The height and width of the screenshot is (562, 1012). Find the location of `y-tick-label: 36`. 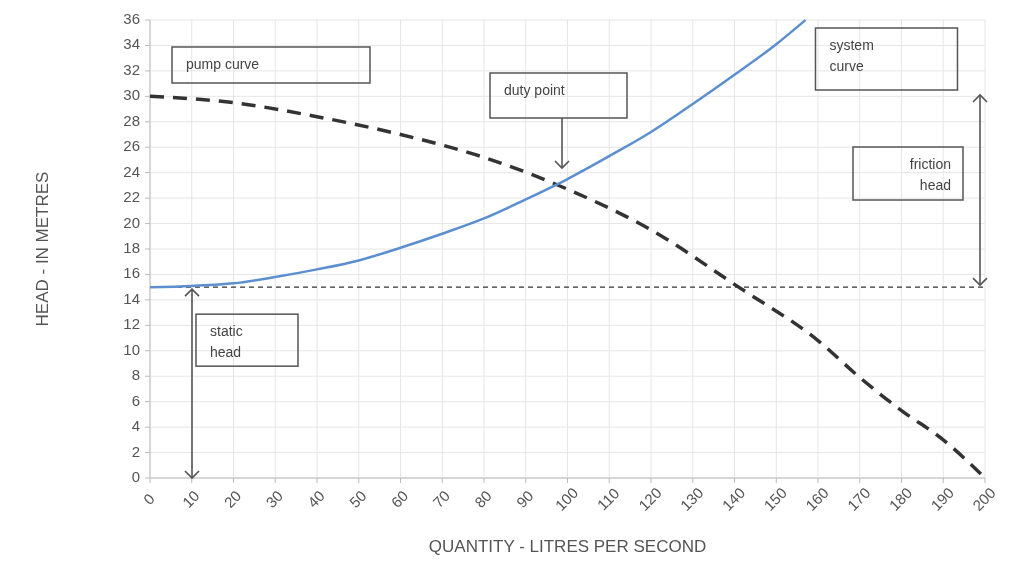

y-tick-label: 36 is located at coordinates (131, 18).